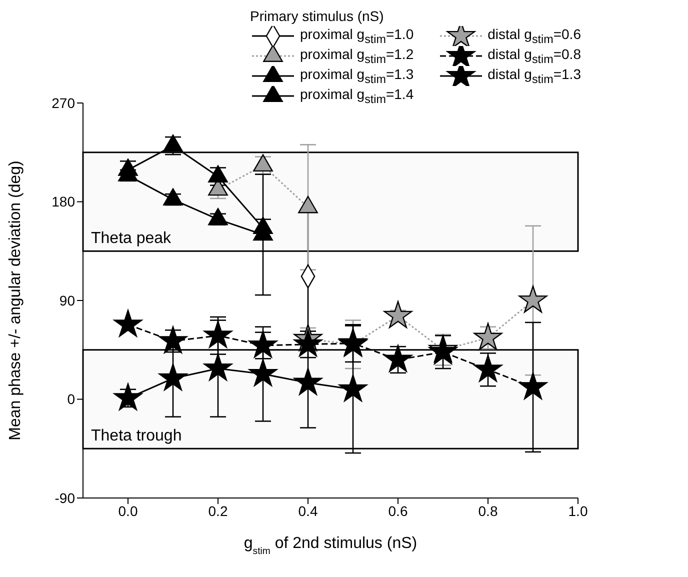  What do you see at coordinates (534, 36) in the screenshot?
I see `legend-label: distal g$_{stim}$=0.6` at bounding box center [534, 36].